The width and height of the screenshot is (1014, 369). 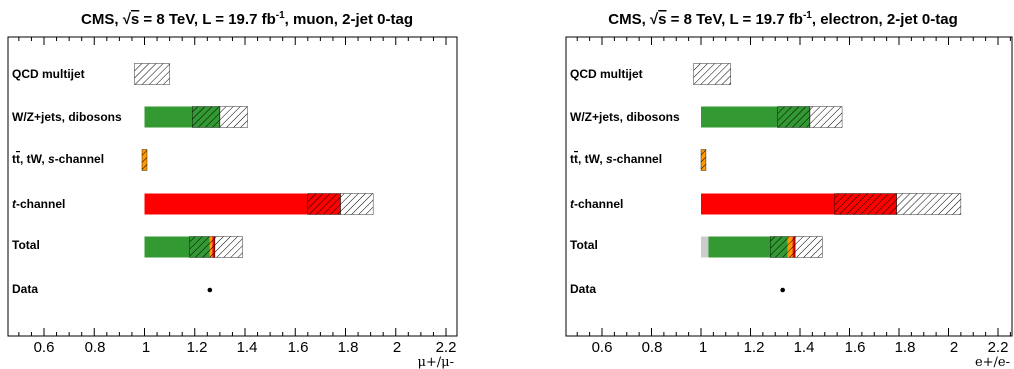 What do you see at coordinates (435, 362) in the screenshot?
I see `x-axis-label: μ+/μ-` at bounding box center [435, 362].